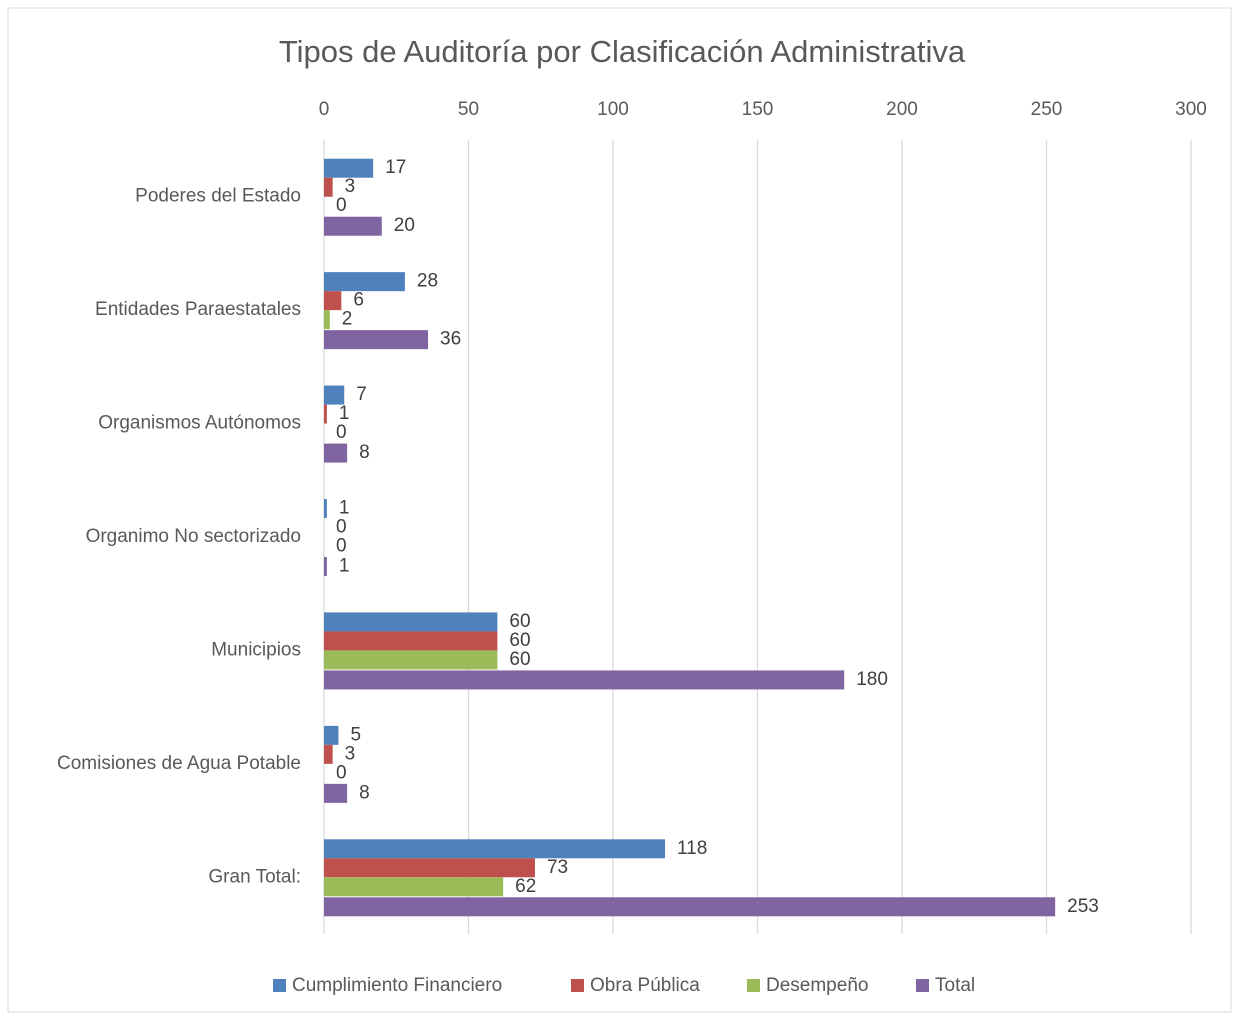 The image size is (1239, 1023). I want to click on data-label: 2, so click(347, 319).